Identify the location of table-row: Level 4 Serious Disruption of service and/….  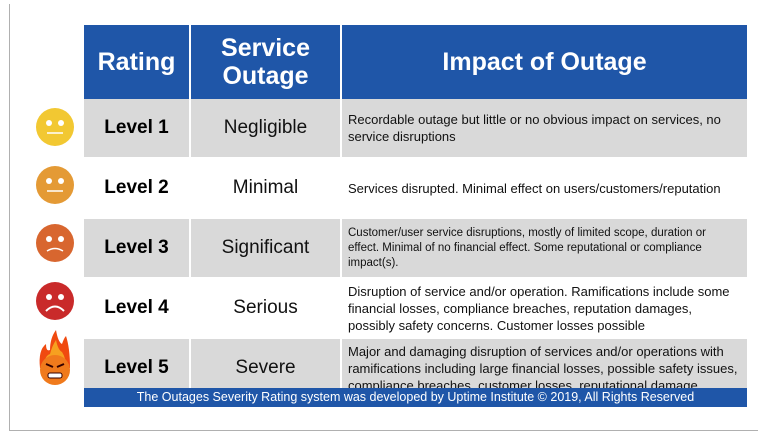
(415, 308).